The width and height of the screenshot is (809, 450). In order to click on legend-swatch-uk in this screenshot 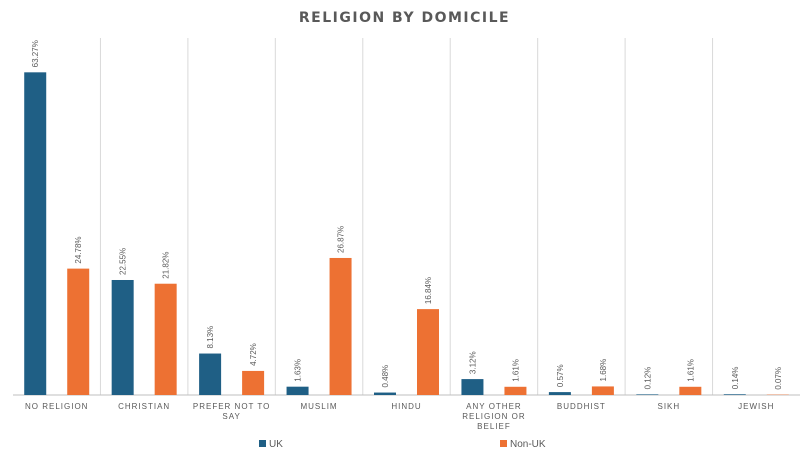, I will do `click(262, 443)`.